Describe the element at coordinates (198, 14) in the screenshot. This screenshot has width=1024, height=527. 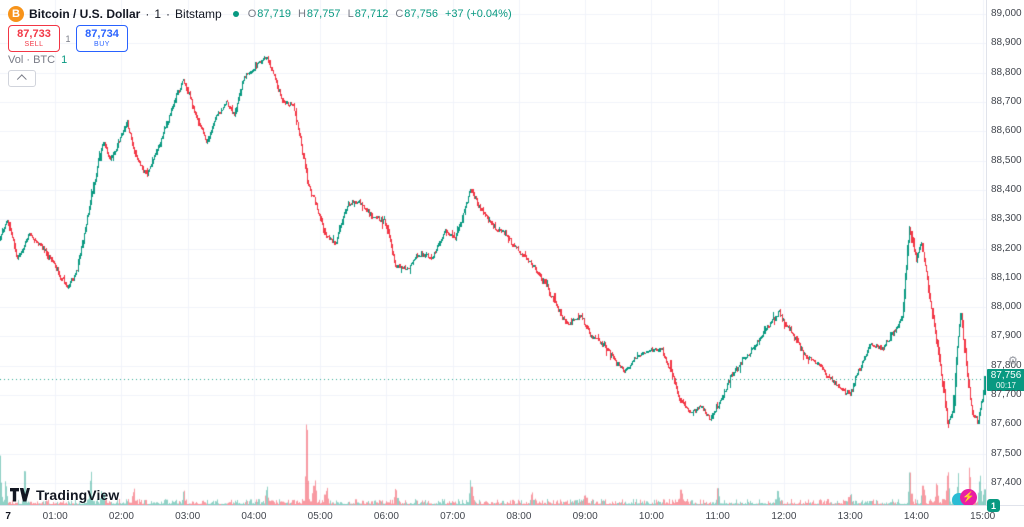
I see `exchange-label: Bitstamp` at that location.